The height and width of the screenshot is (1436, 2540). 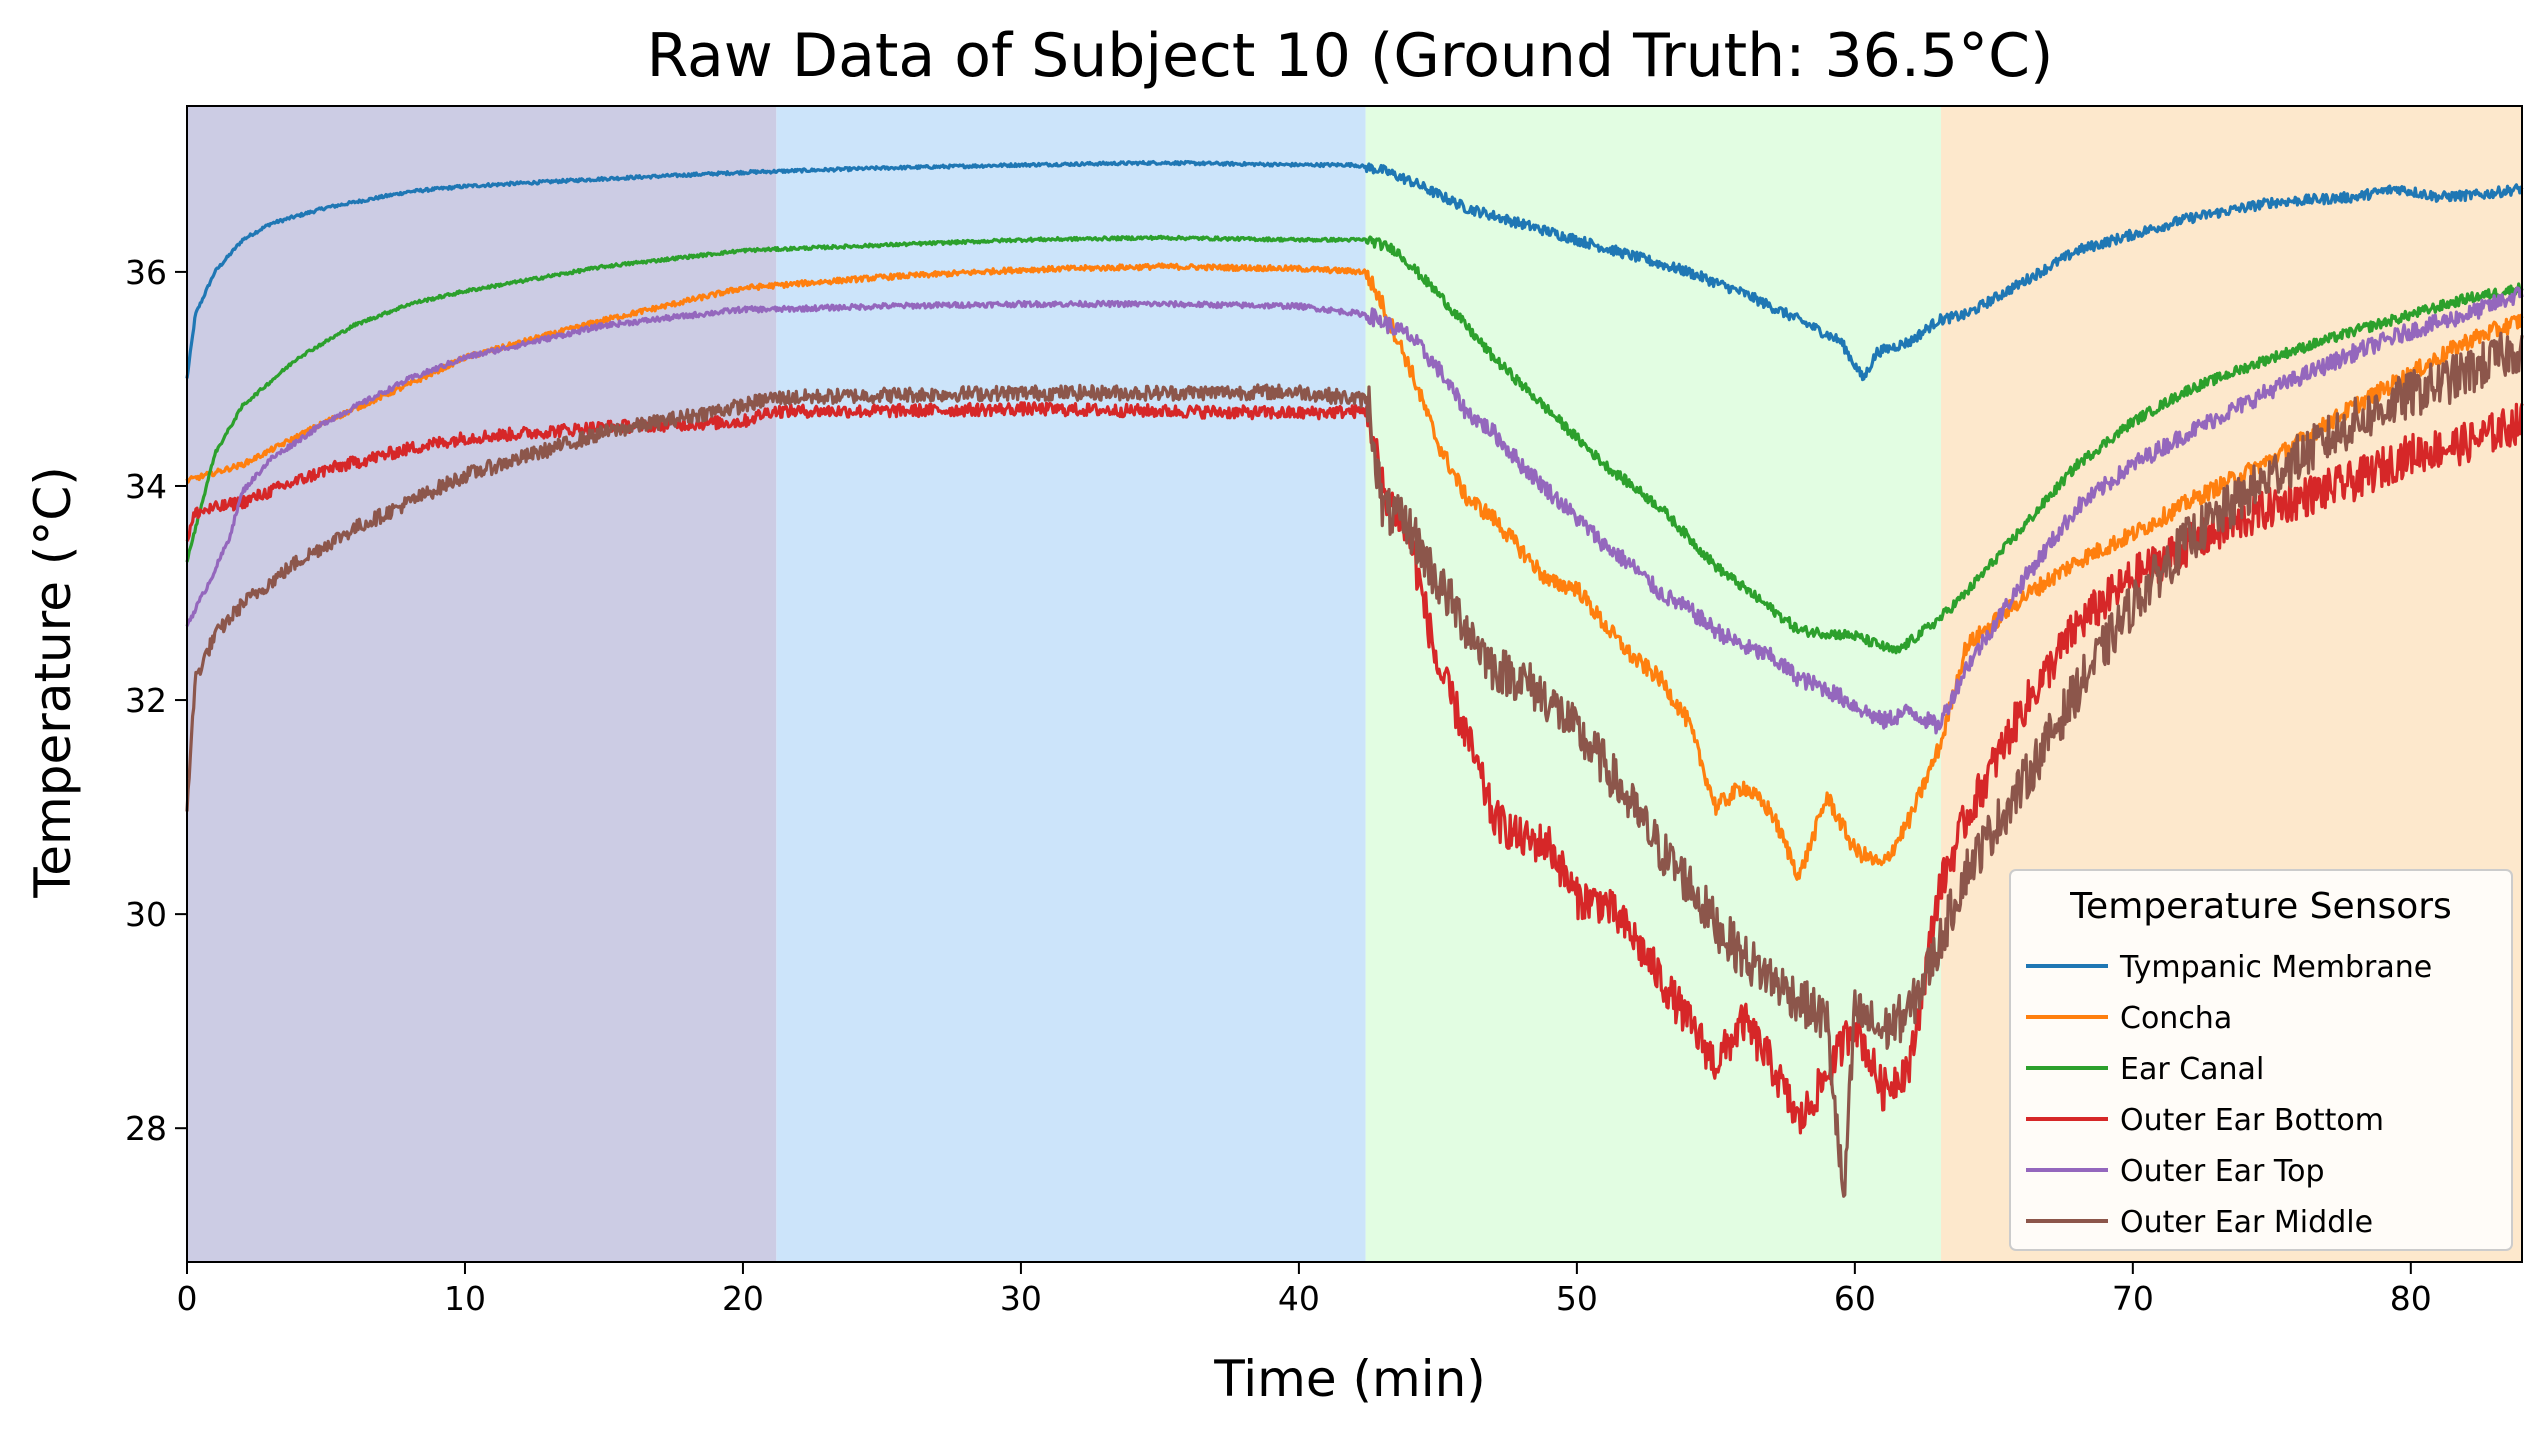 I want to click on legend-label: Concha, so click(x=2176, y=1018).